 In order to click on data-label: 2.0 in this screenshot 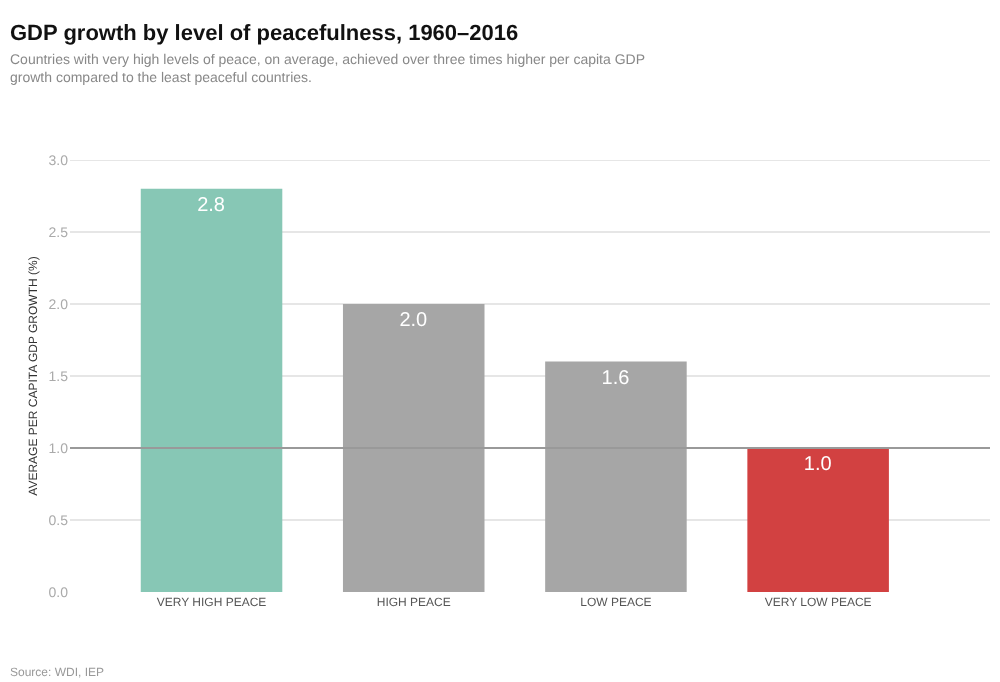, I will do `click(414, 321)`.